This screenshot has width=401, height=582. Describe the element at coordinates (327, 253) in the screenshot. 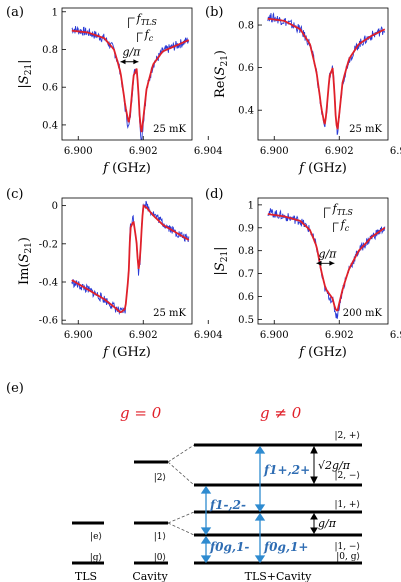

I see `annotation-g-label-3: g/π` at that location.